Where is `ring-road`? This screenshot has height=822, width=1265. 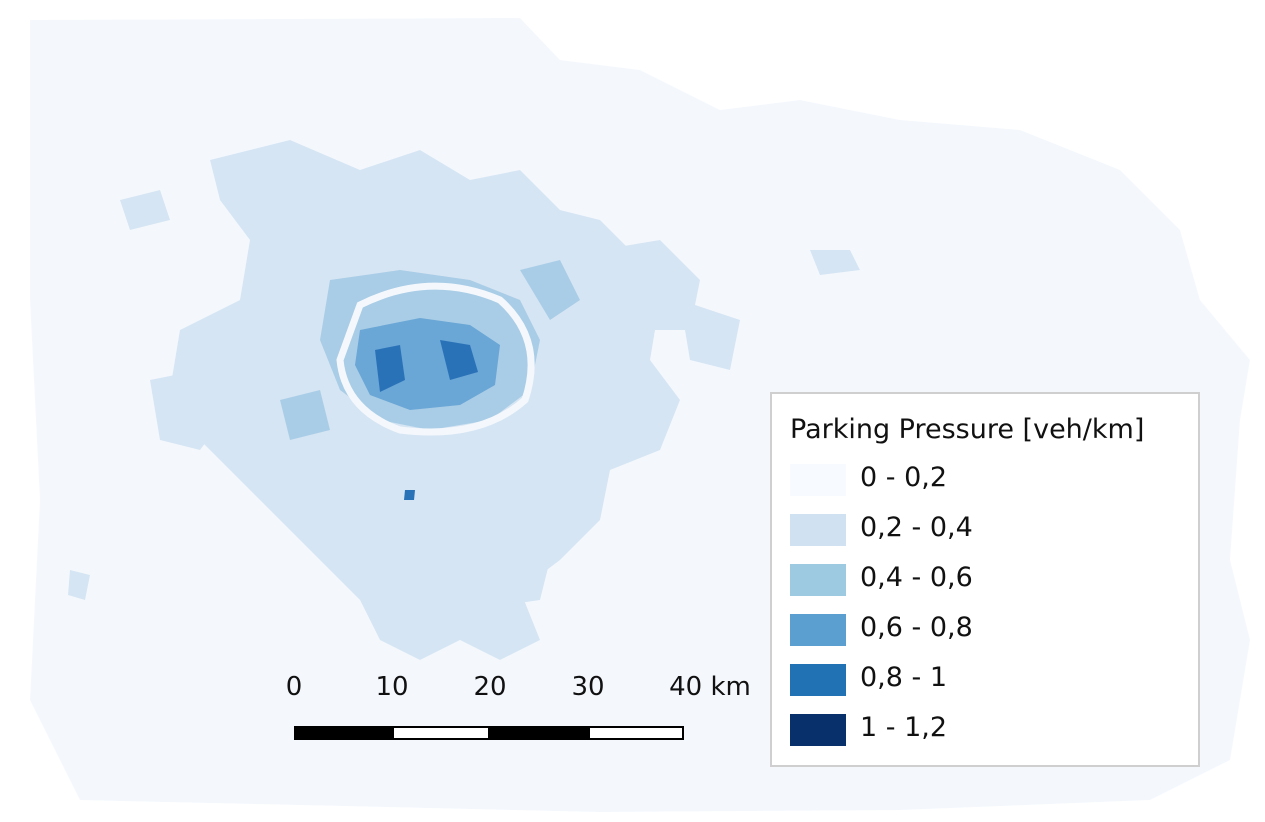 ring-road is located at coordinates (435, 359).